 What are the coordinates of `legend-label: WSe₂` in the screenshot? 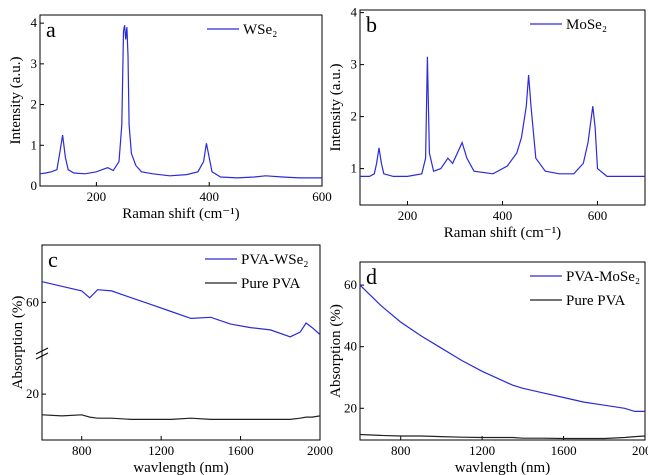 It's located at (260, 30).